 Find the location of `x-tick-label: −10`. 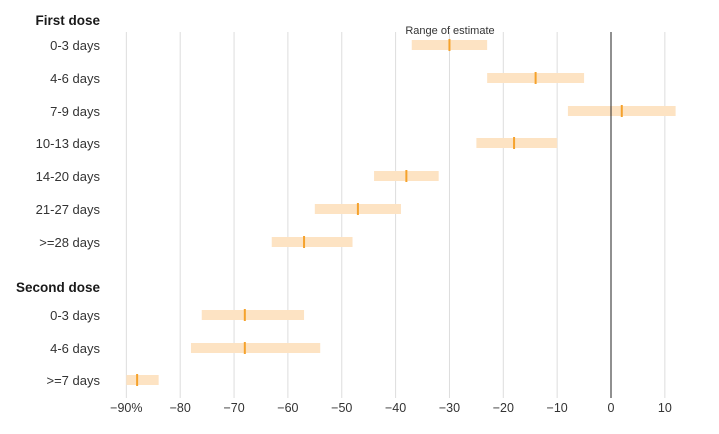

x-tick-label: −10 is located at coordinates (557, 408).